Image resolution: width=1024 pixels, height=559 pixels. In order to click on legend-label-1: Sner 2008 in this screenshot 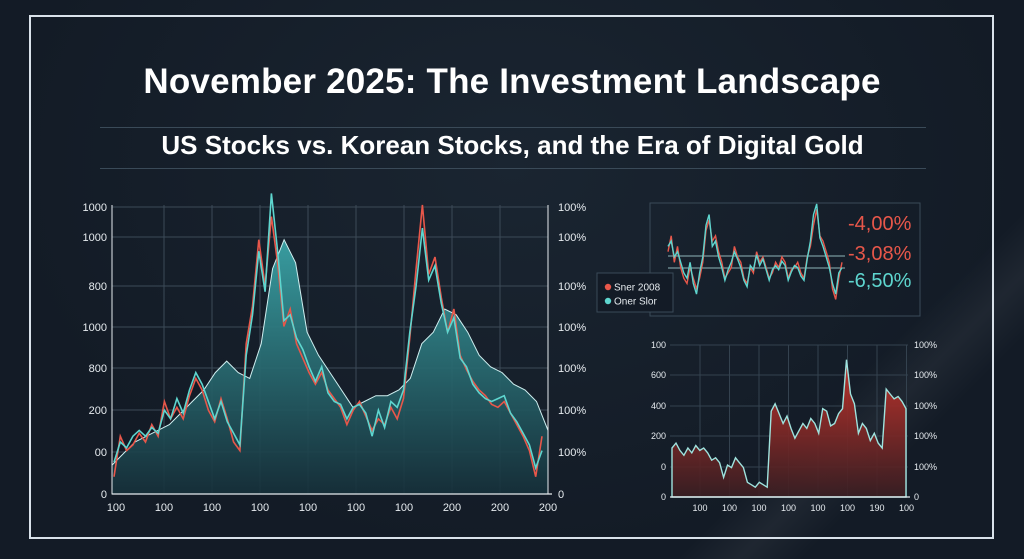, I will do `click(637, 288)`.